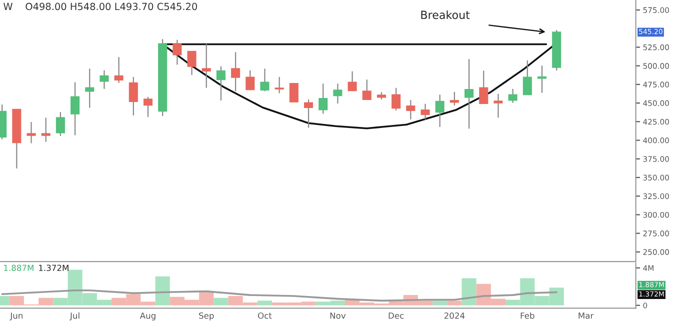  Describe the element at coordinates (265, 315) in the screenshot. I see `x-tick-label: Oct` at that location.